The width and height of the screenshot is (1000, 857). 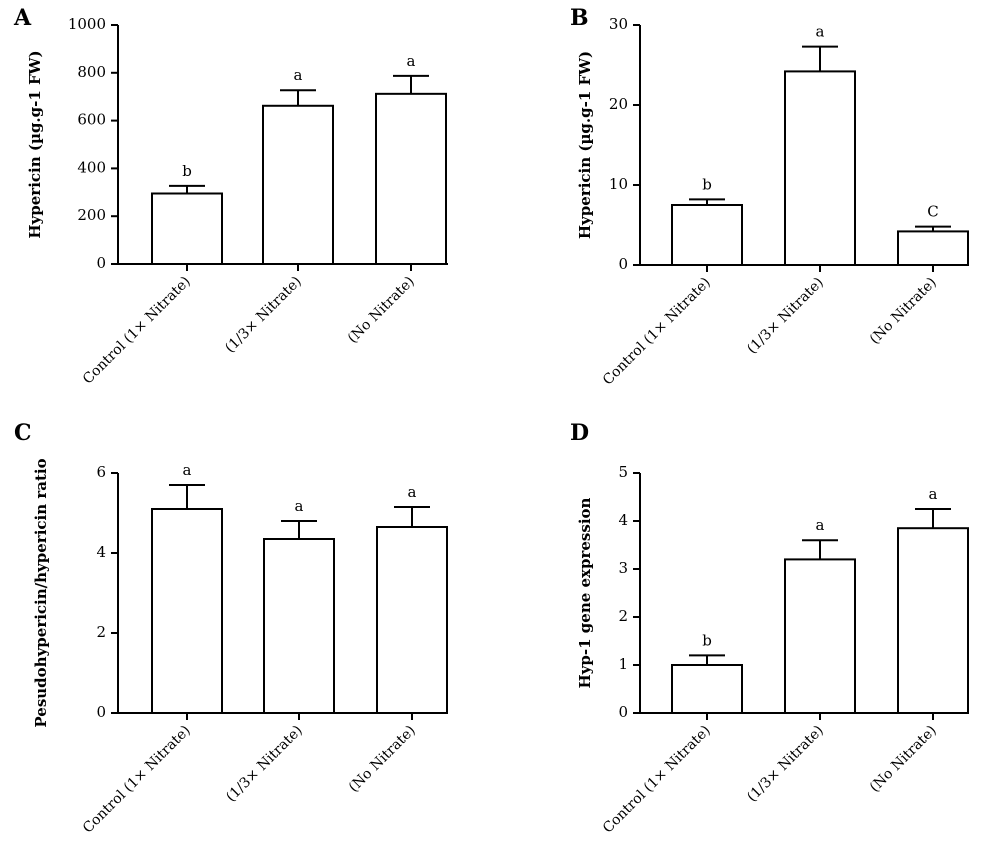 I want to click on y-tick-label: 30, so click(x=618, y=24).